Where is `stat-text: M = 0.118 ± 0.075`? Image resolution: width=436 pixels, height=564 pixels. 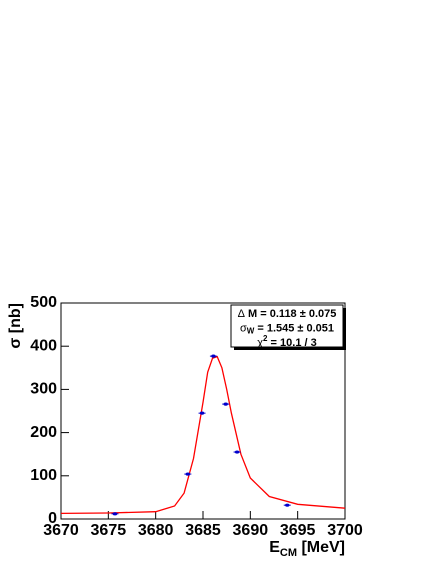
stat-text: M = 0.118 ± 0.075 is located at coordinates (290, 314).